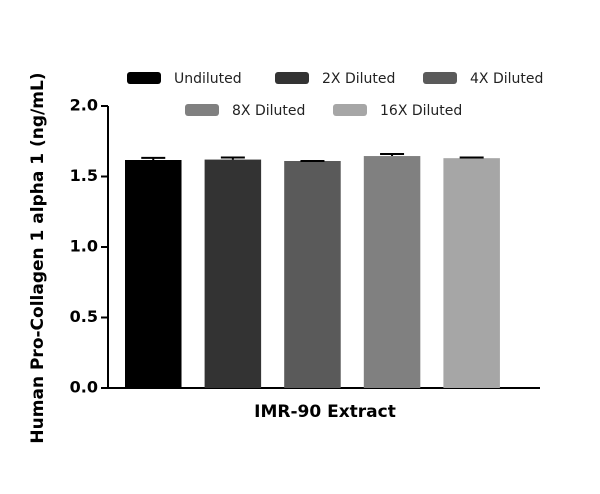  I want to click on y-tick-label: 2.0, so click(84, 105).